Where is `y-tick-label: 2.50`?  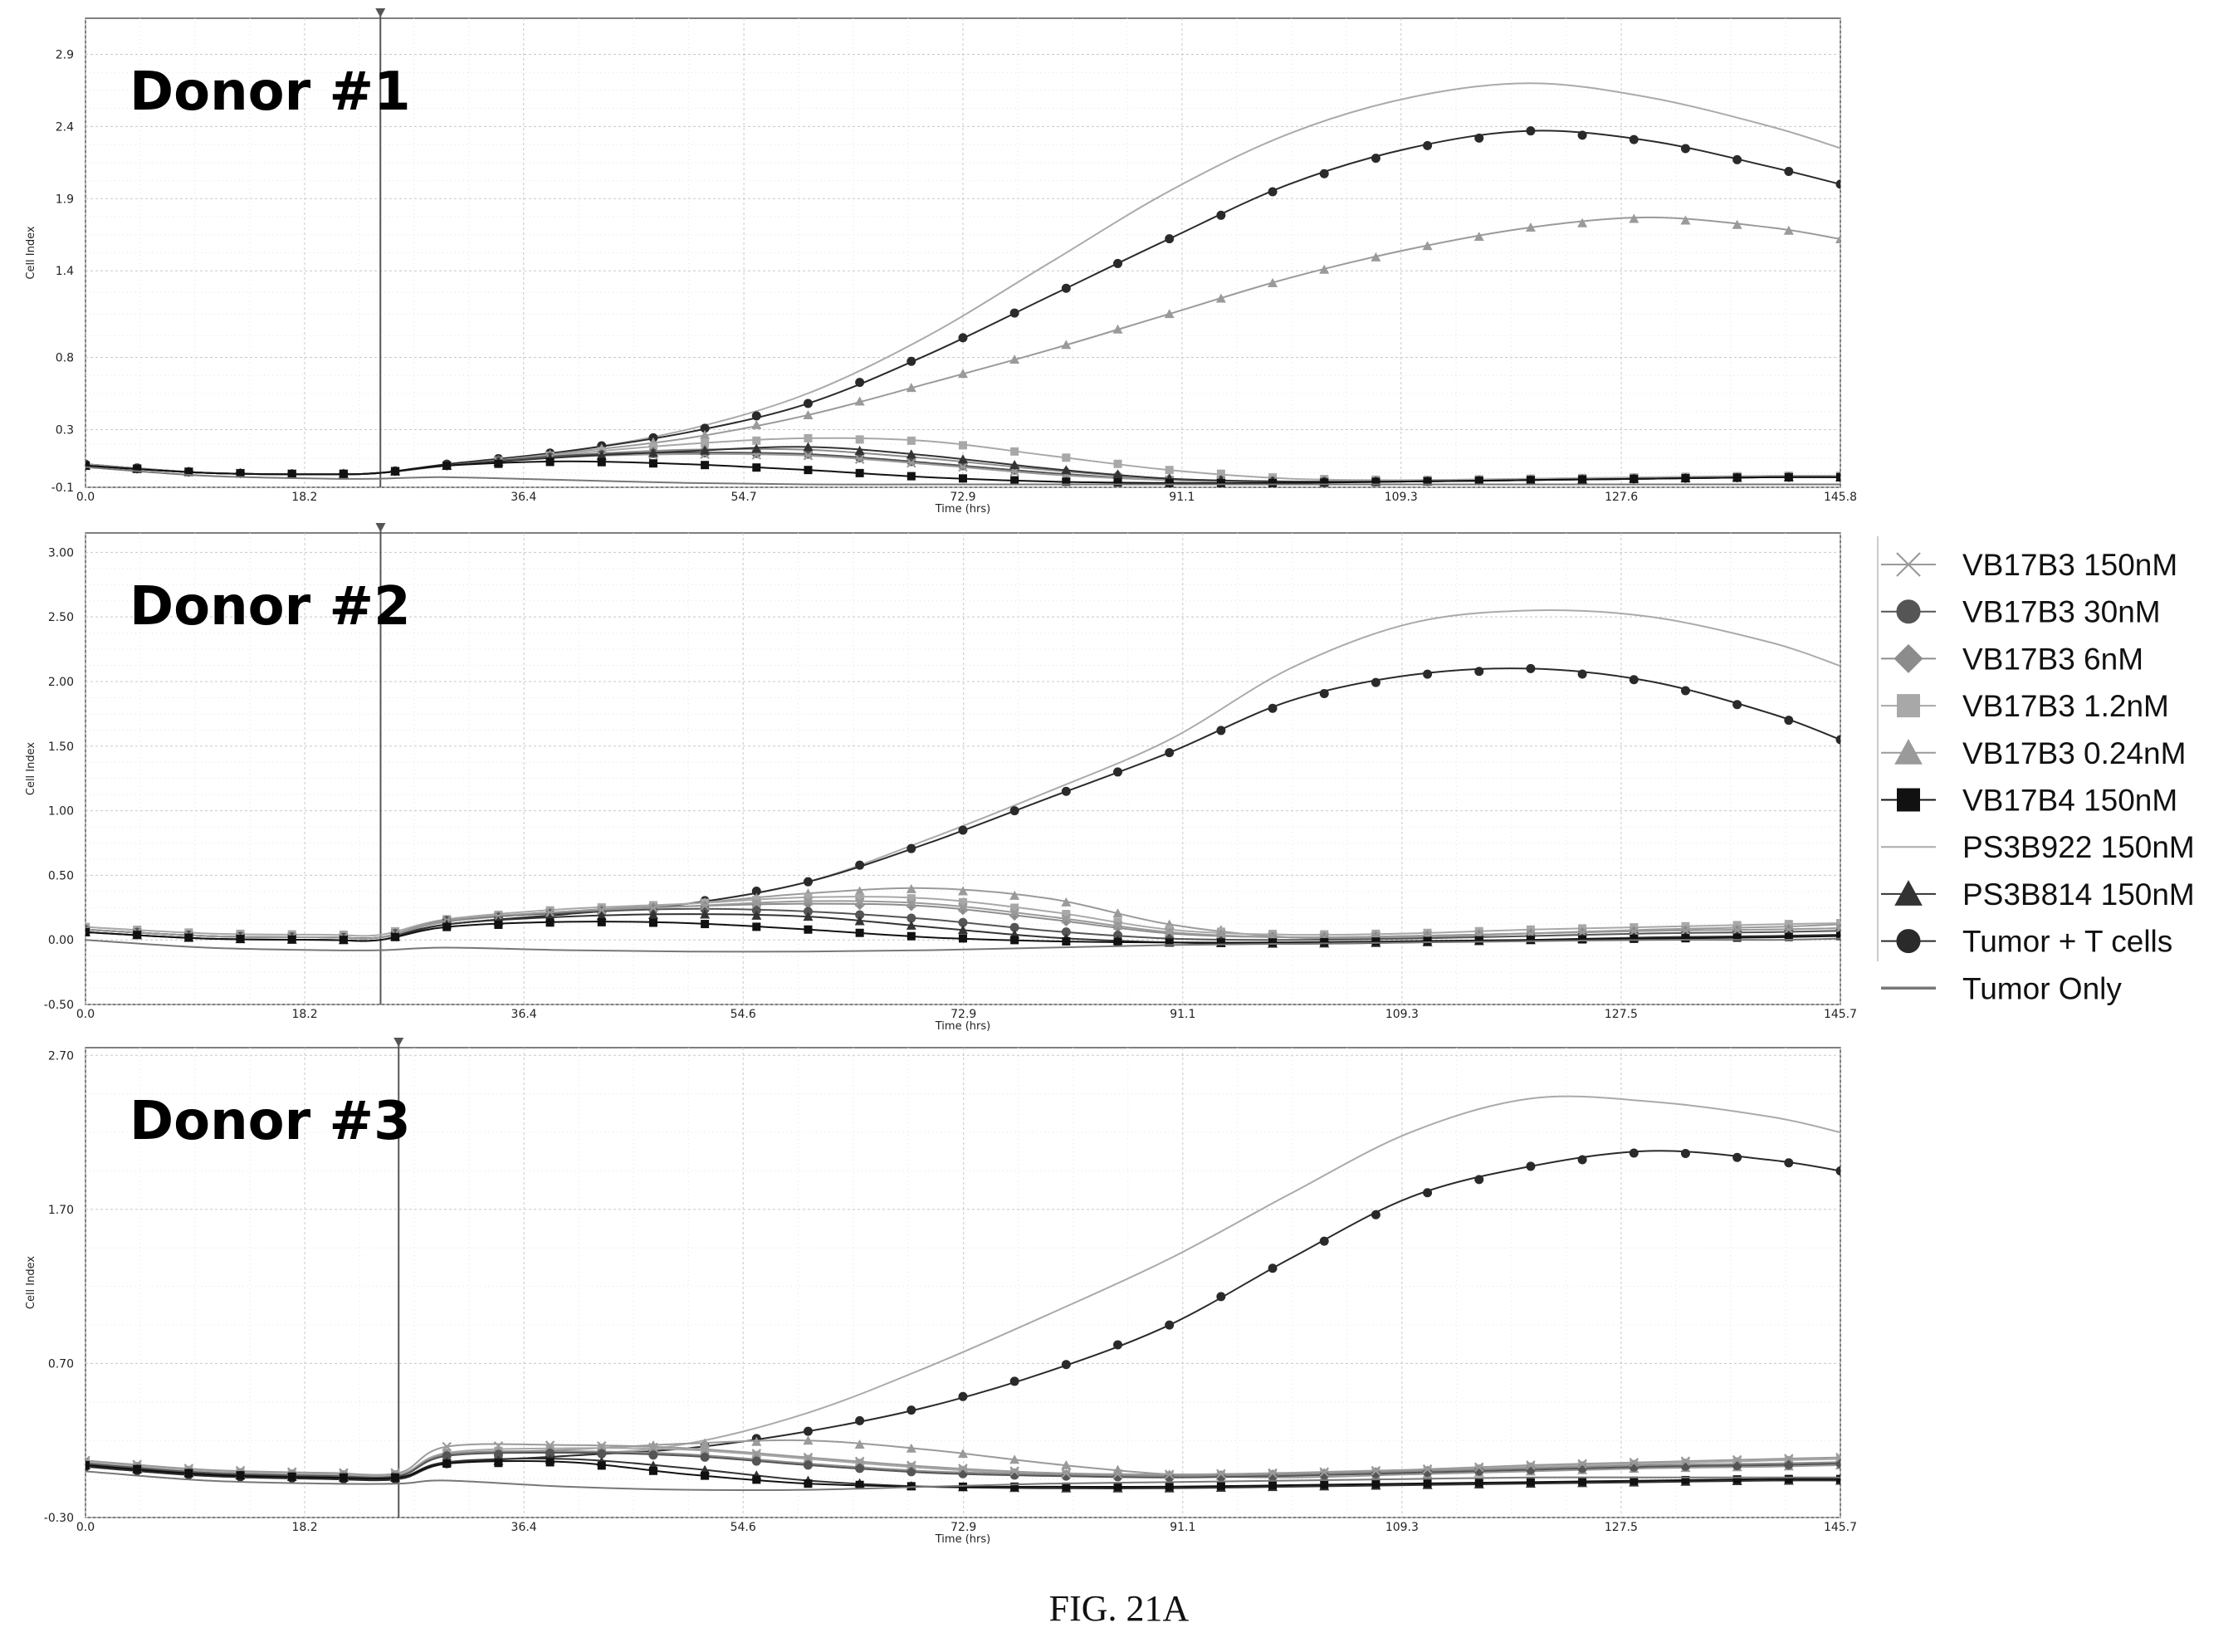
y-tick-label: 2.50 is located at coordinates (61, 617).